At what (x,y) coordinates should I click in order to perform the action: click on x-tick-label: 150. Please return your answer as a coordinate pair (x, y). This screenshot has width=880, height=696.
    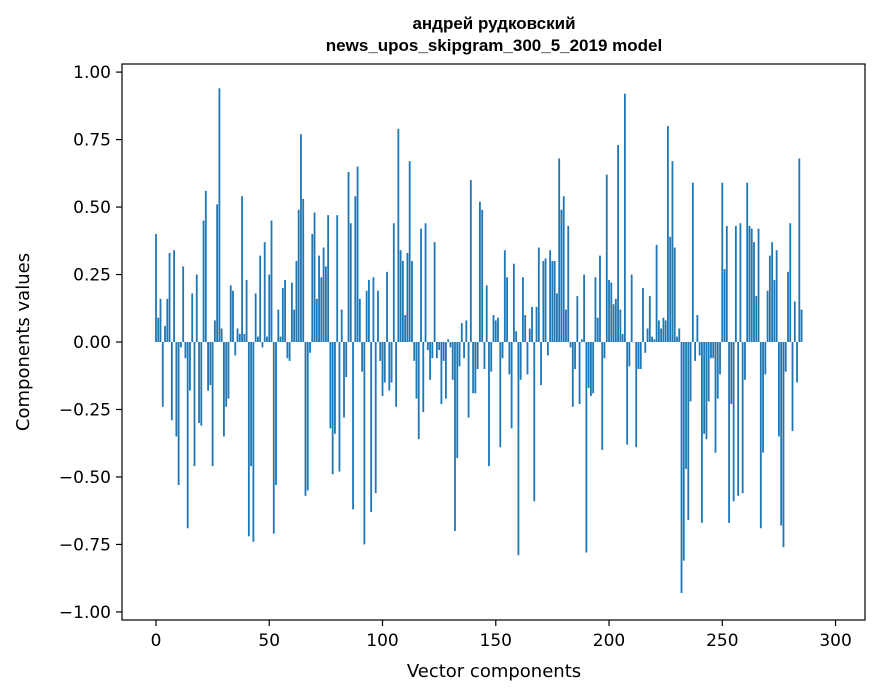
    Looking at the image, I should click on (496, 641).